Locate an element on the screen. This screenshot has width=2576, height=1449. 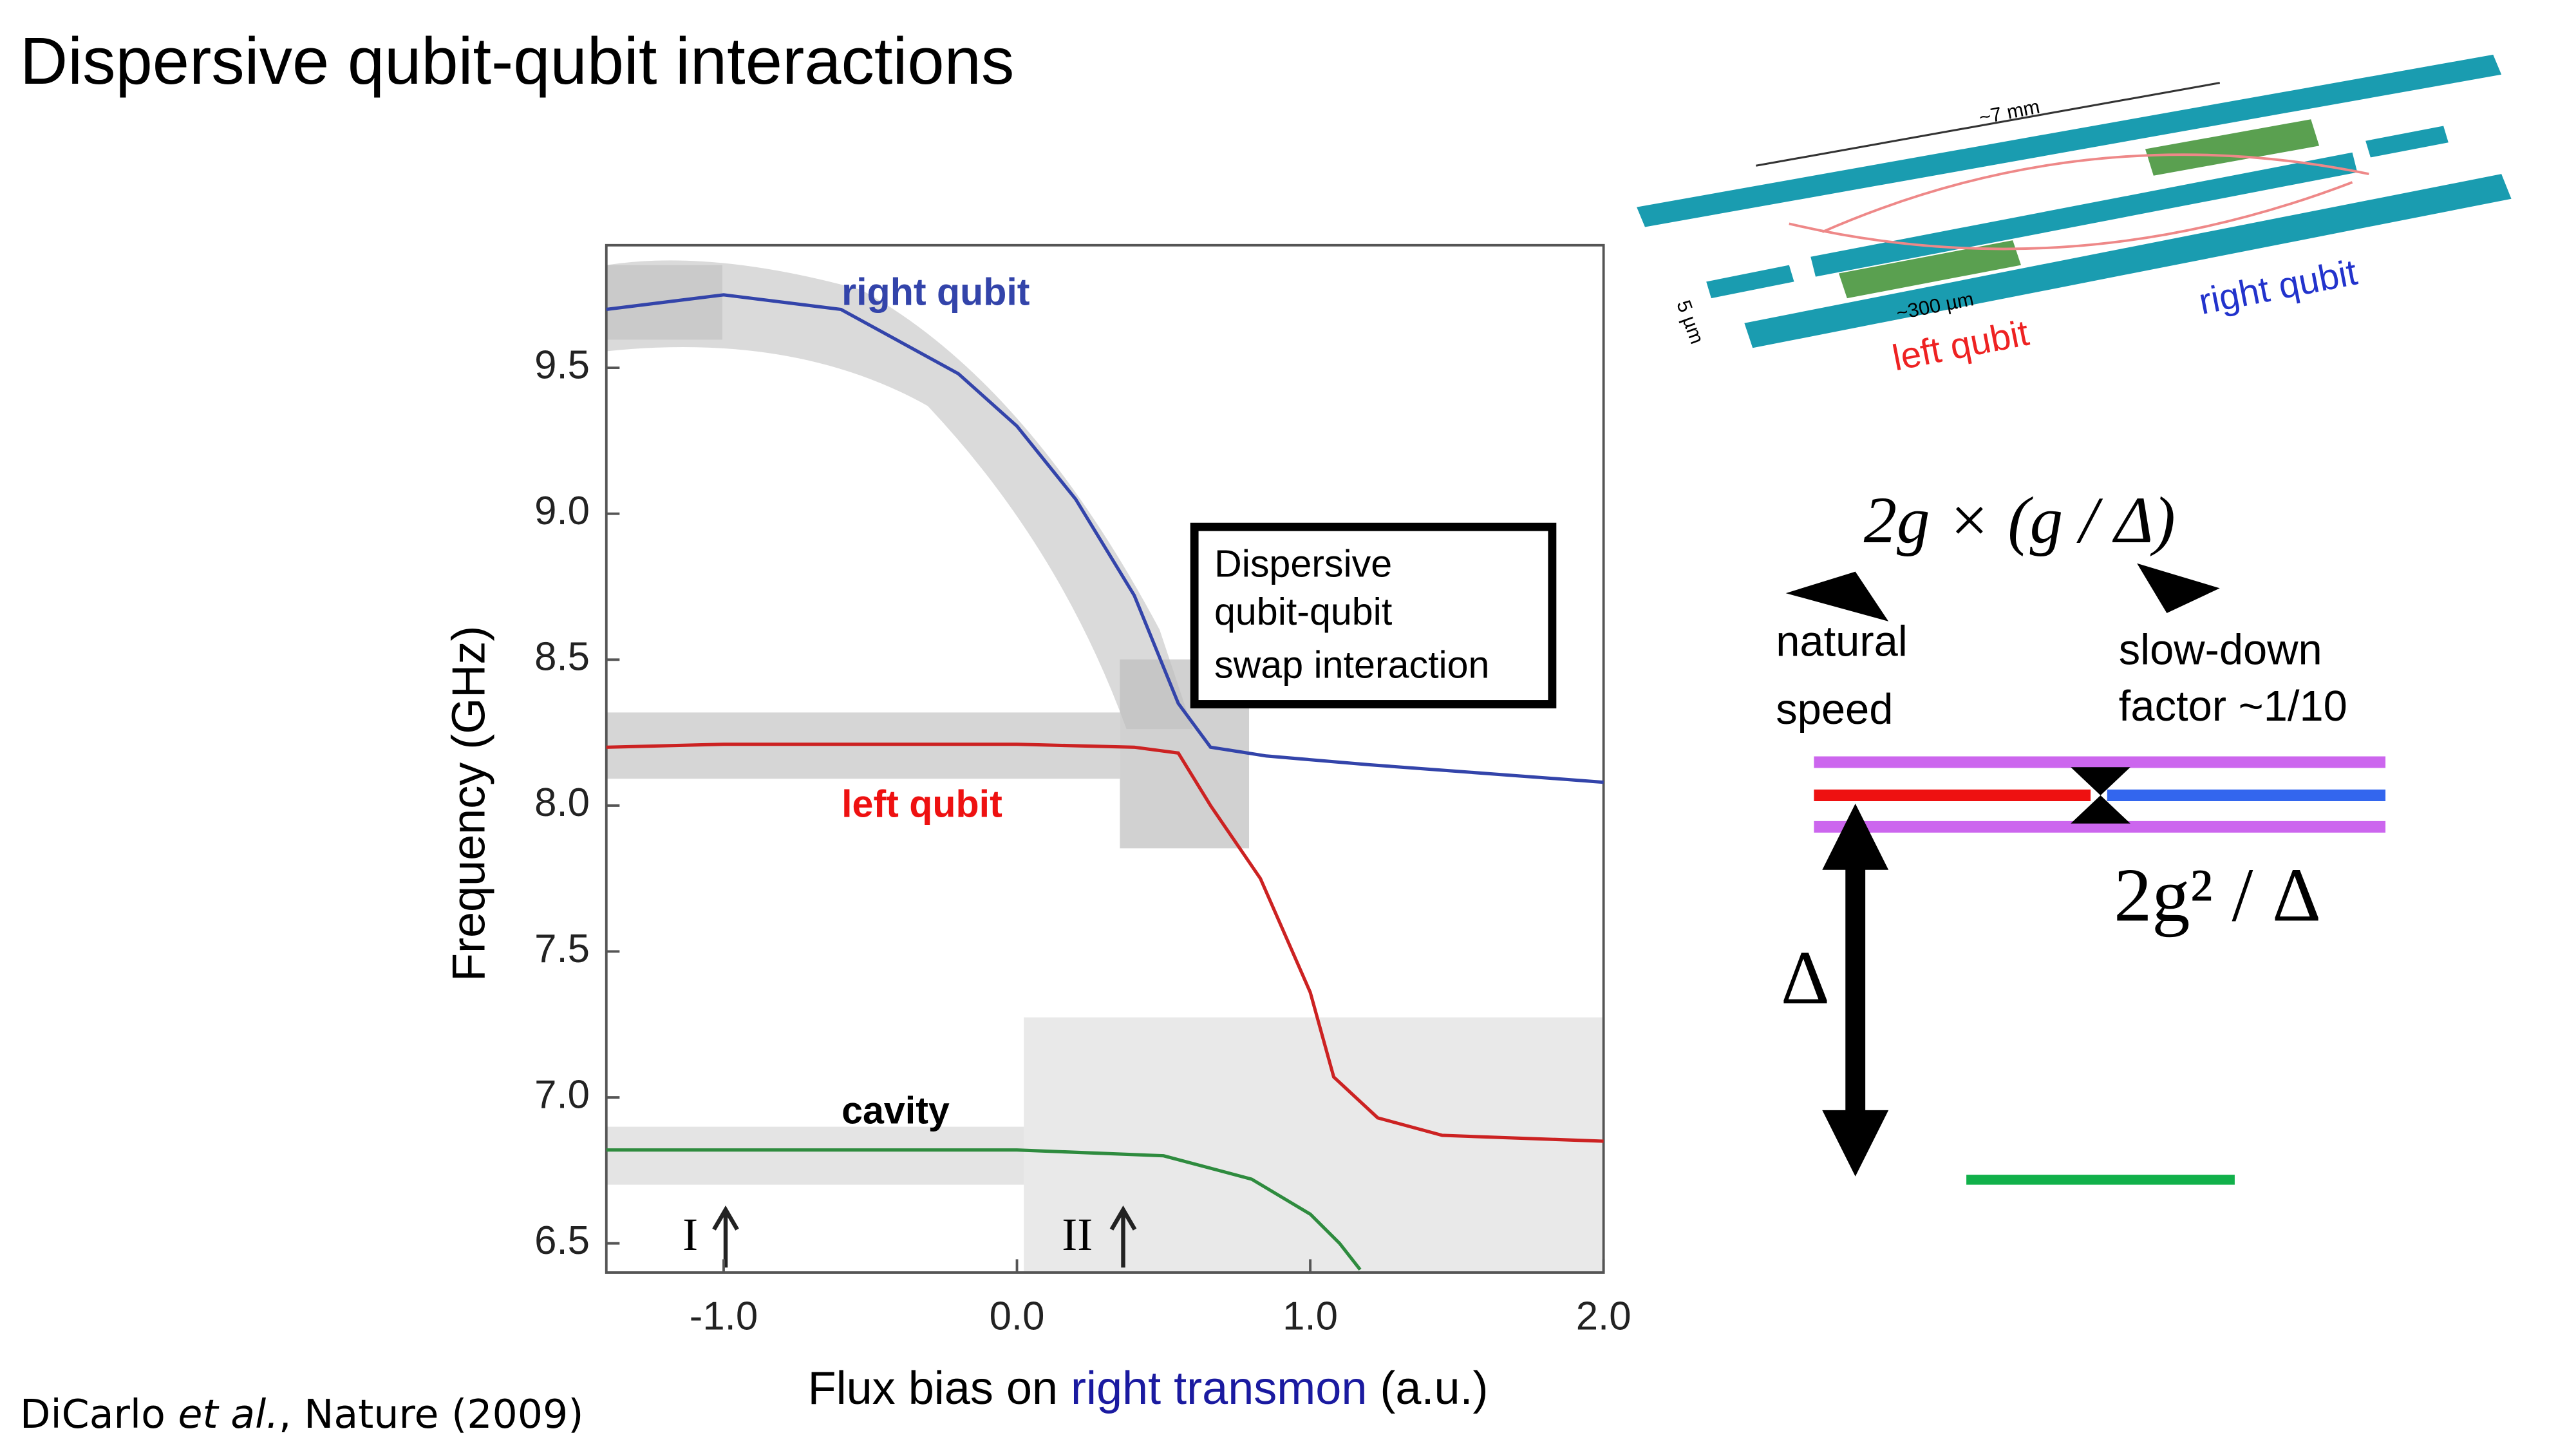
annotation-box is located at coordinates (1373, 615).